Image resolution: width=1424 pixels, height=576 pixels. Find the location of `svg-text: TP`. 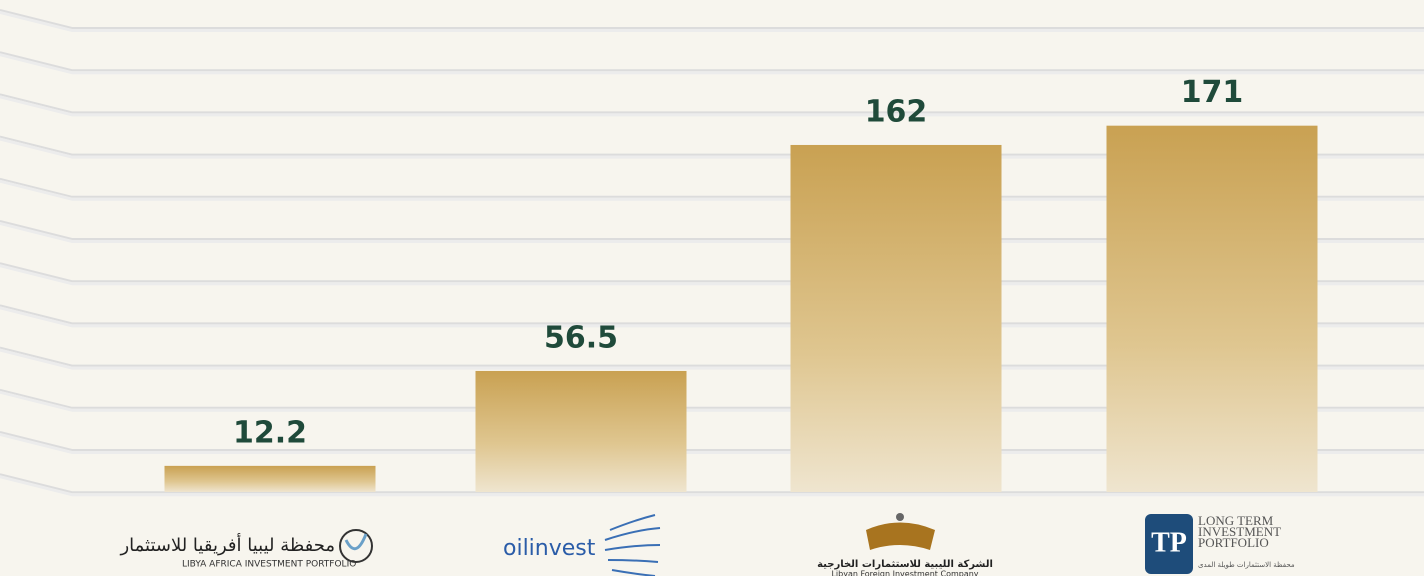

svg-text: TP is located at coordinates (1169, 542).